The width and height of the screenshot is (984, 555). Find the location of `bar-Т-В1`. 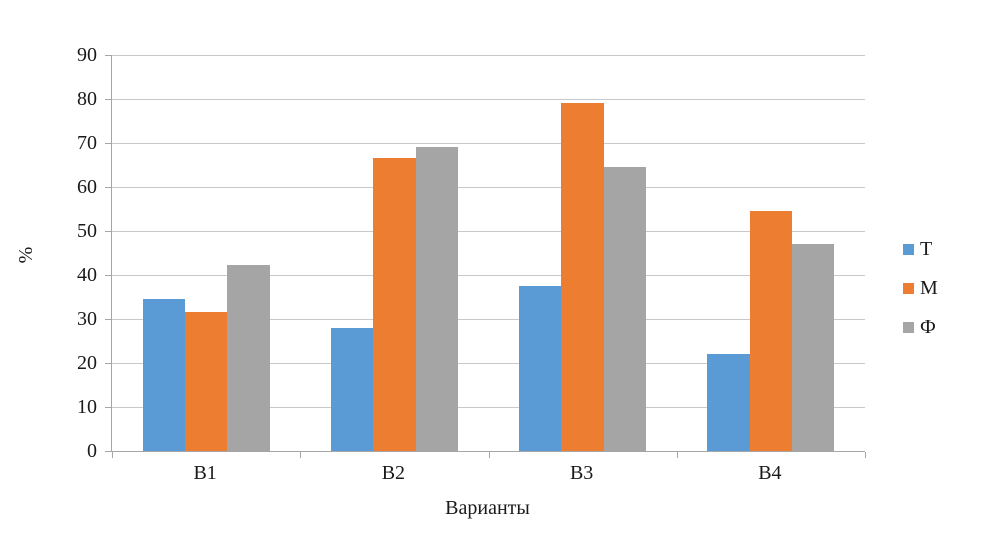

bar-Т-В1 is located at coordinates (163, 375).